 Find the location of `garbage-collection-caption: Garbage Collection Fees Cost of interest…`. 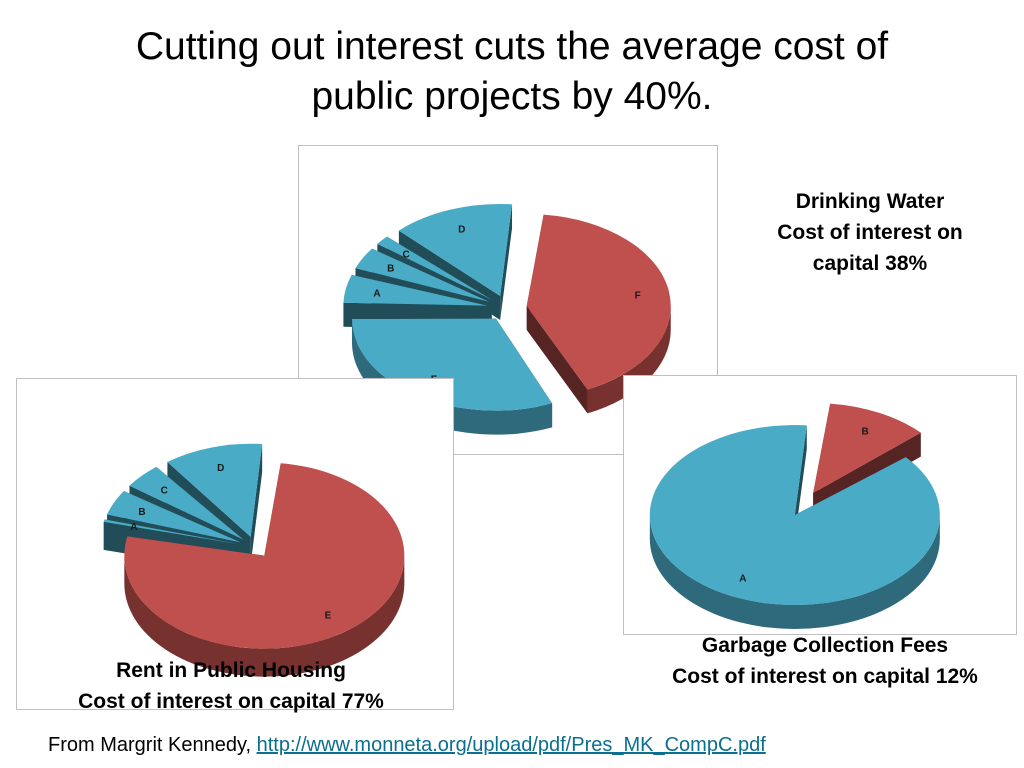

garbage-collection-caption: Garbage Collection Fees Cost of interest… is located at coordinates (825, 661).